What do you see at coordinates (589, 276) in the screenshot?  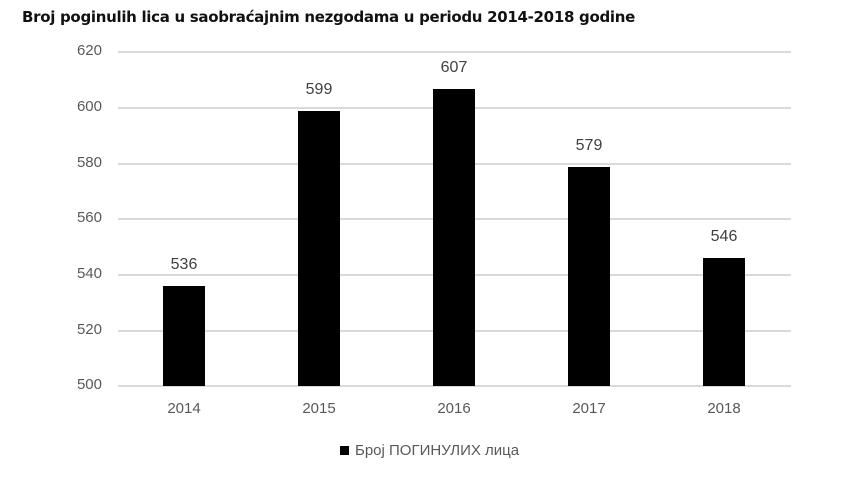 I see `bar-2017` at bounding box center [589, 276].